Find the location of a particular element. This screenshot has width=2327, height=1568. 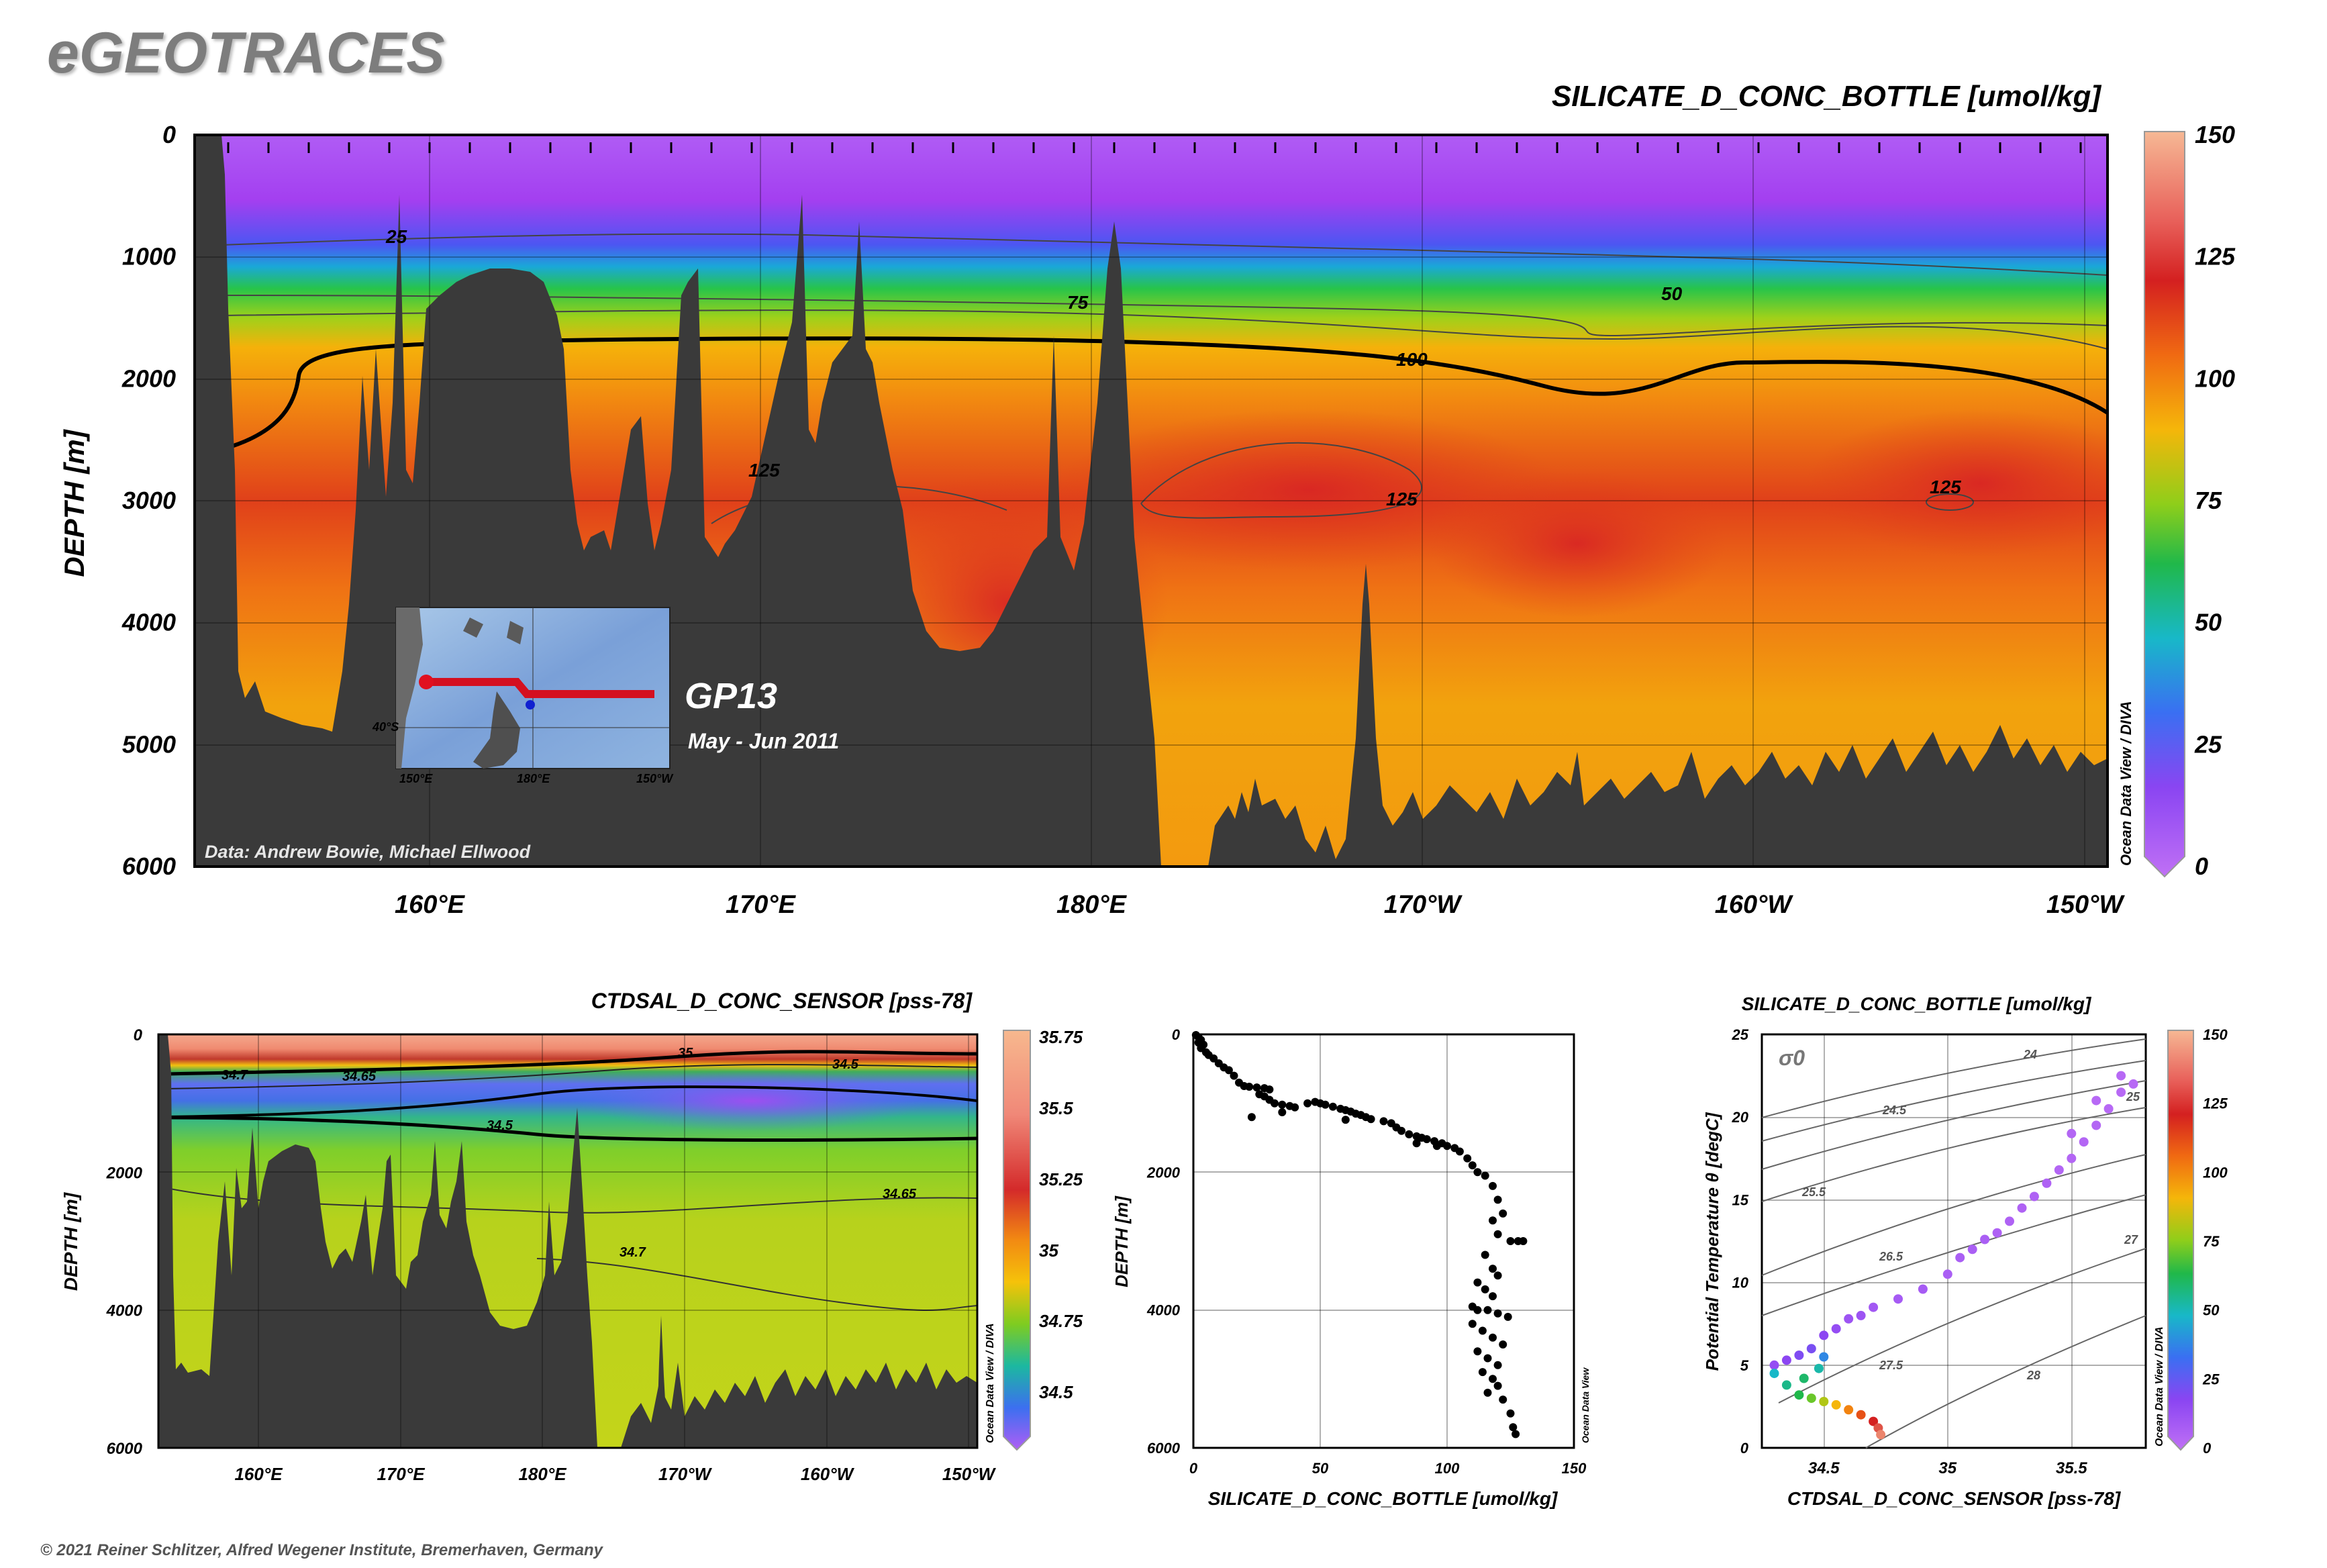

ts-colorbar-tick: 125 is located at coordinates (2215, 1103).